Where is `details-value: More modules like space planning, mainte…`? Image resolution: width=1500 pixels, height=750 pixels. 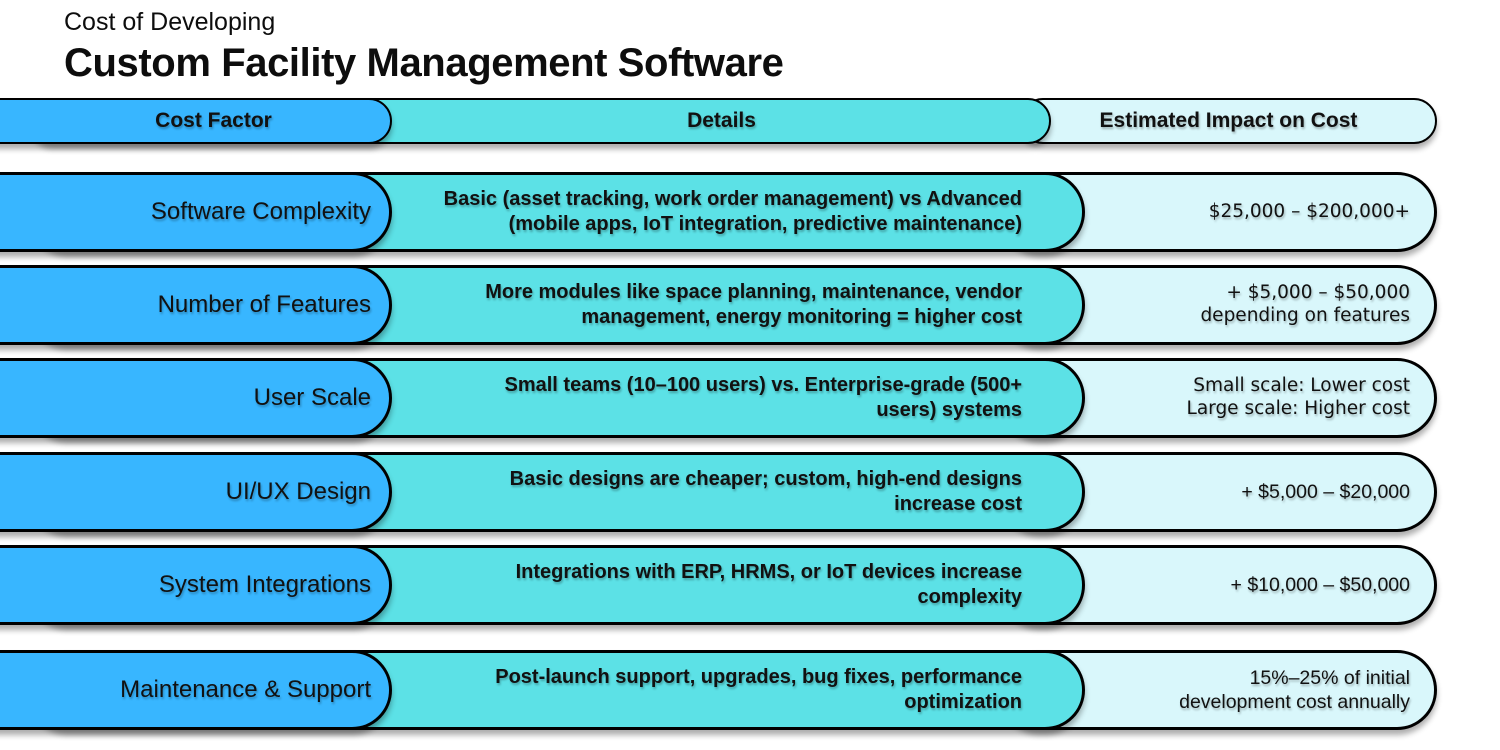 details-value: More modules like space planning, mainte… is located at coordinates (753, 304).